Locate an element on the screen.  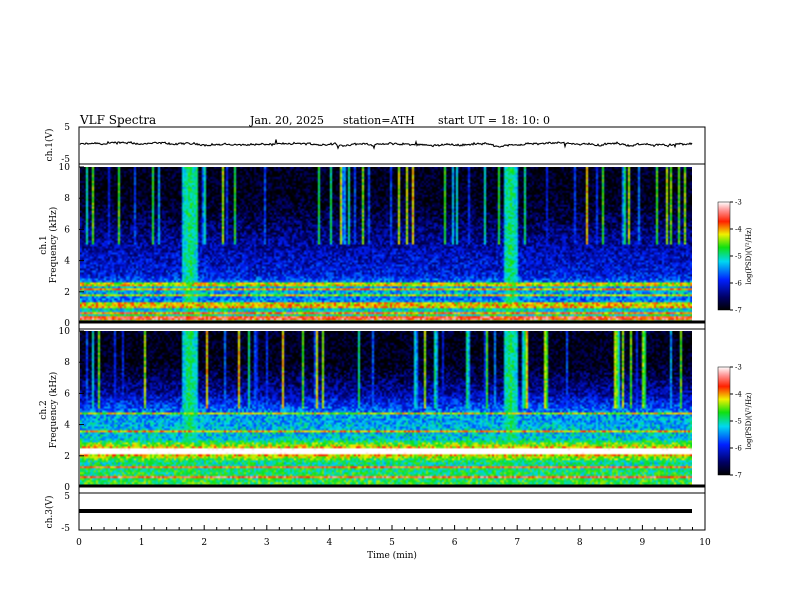
ch1-wave-ytick-top: 5 is located at coordinates (67, 128).